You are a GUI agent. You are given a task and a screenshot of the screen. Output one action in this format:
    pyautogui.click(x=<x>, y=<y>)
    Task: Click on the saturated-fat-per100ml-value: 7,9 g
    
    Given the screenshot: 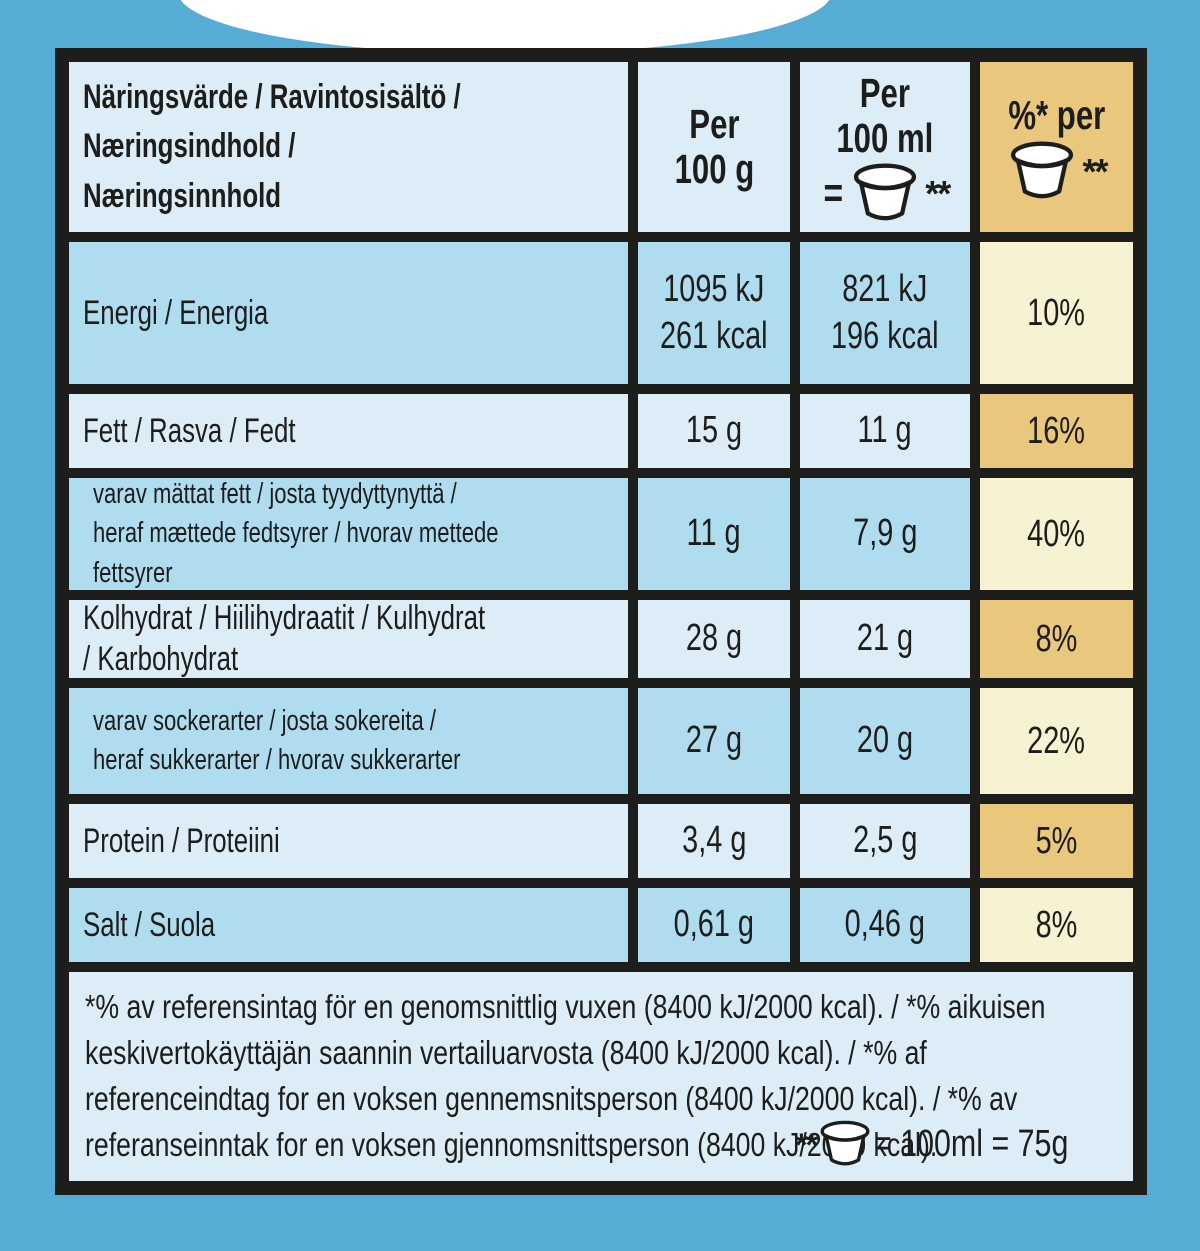 What is the action you would take?
    pyautogui.click(x=885, y=533)
    